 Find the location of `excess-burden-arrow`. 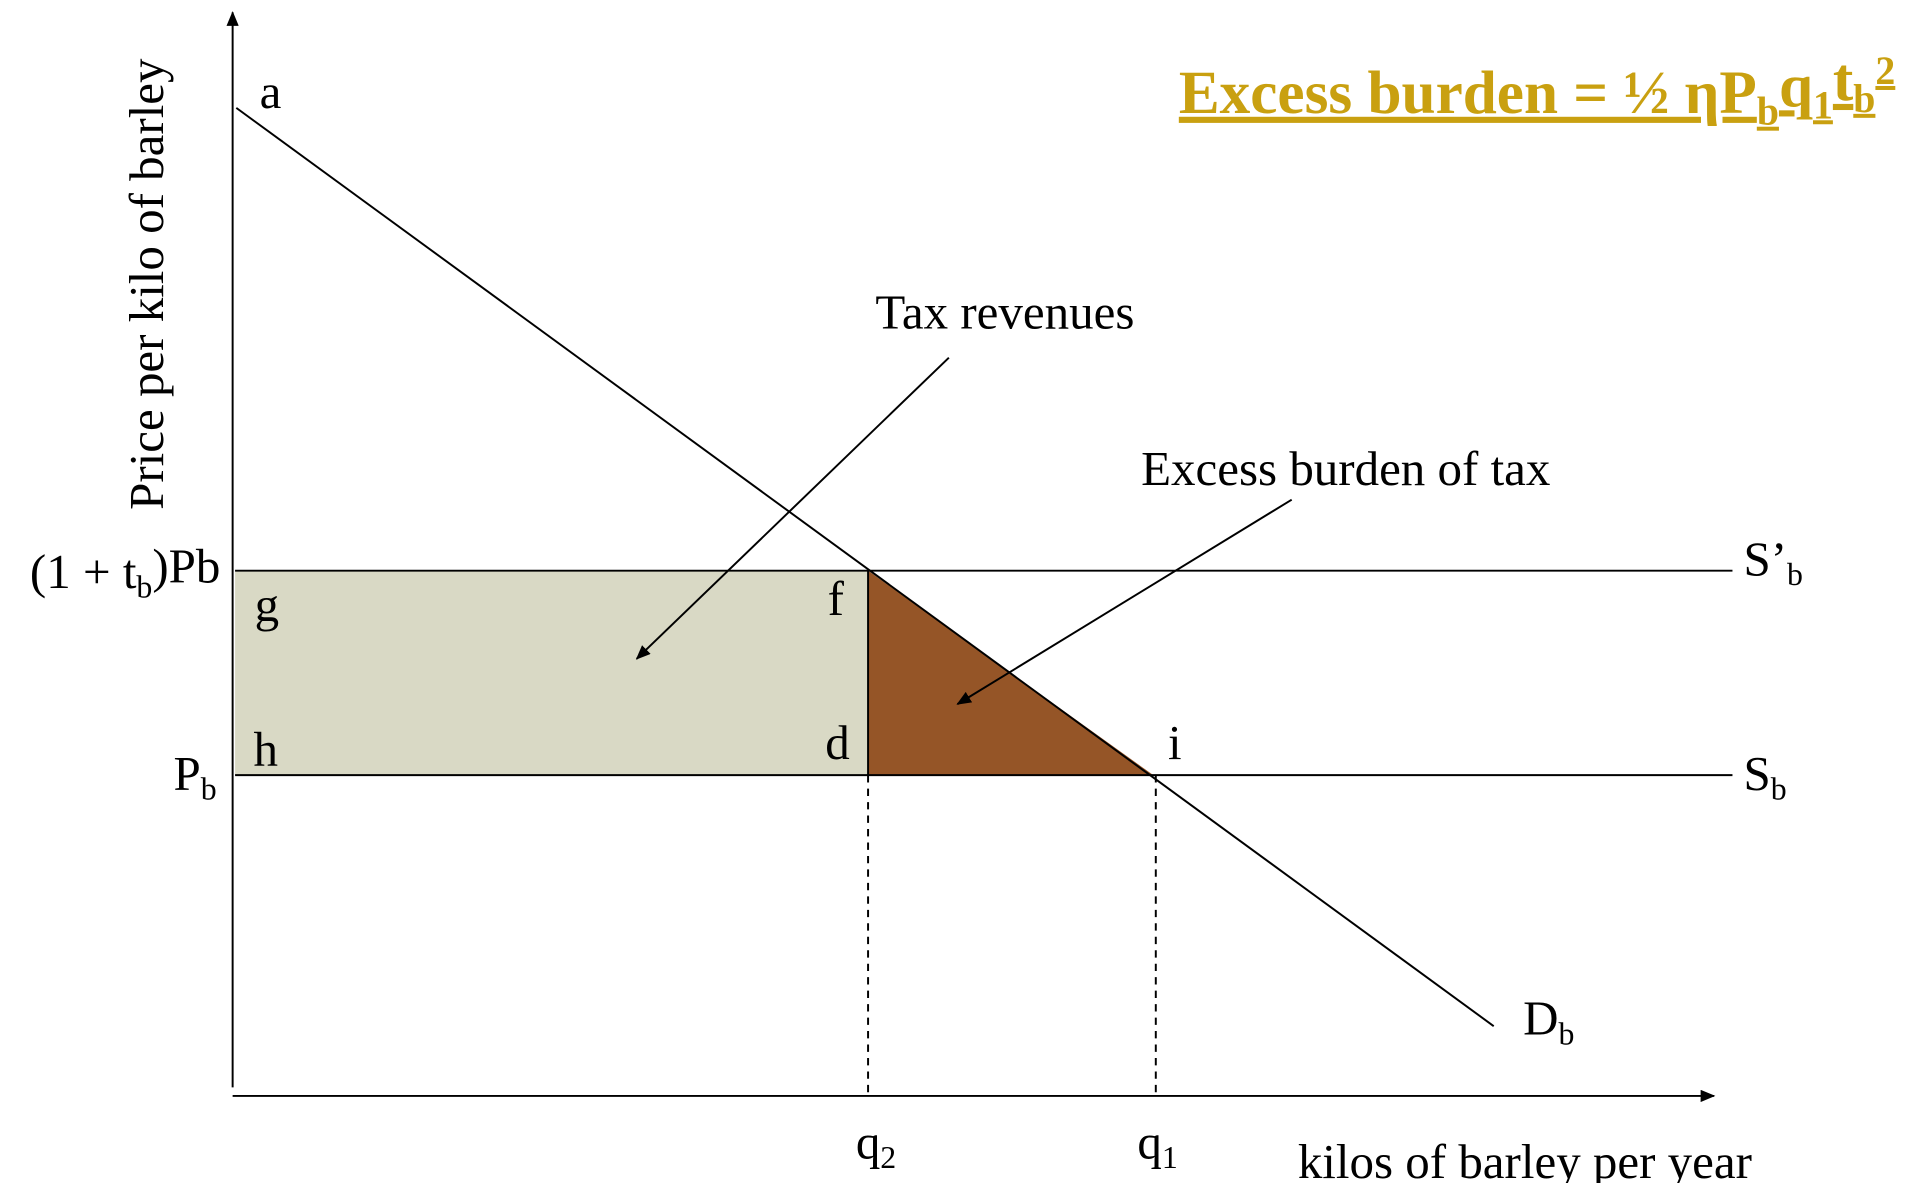

excess-burden-arrow is located at coordinates (1124, 601).